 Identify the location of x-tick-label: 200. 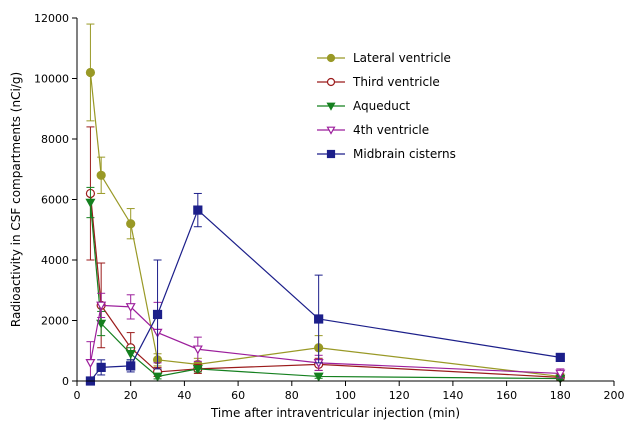
(614, 395).